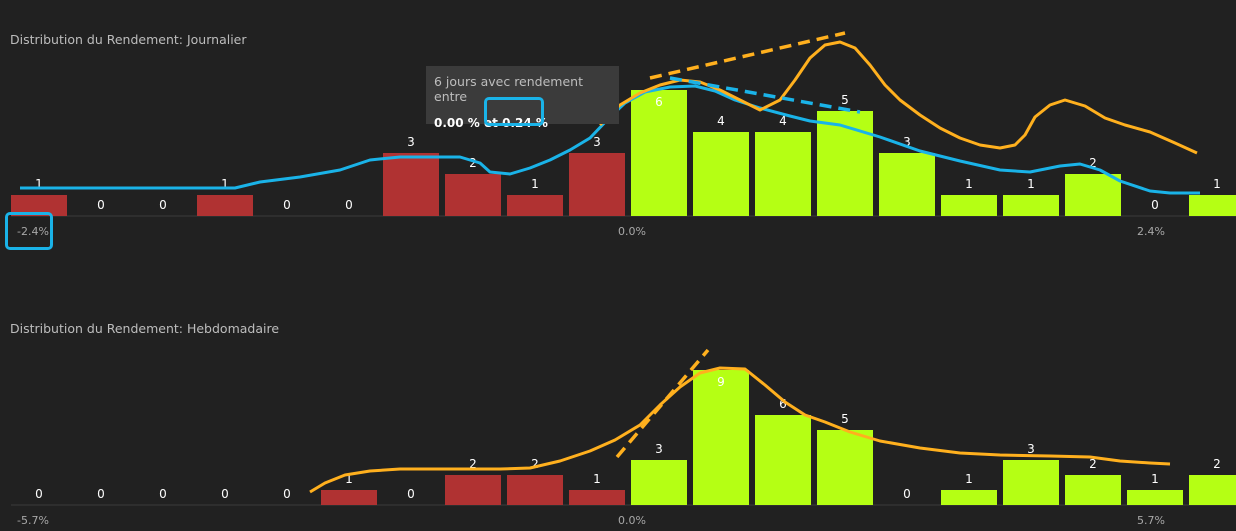 The height and width of the screenshot is (531, 1236). I want to click on x-tick-daily-1: 0.0%, so click(632, 231).